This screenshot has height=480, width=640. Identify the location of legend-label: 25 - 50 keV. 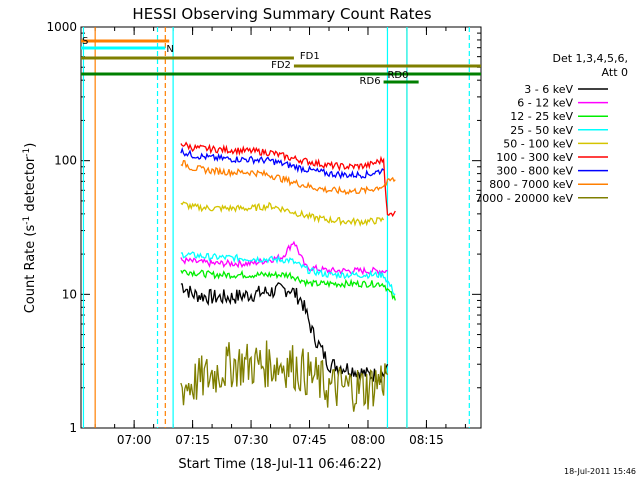
(541, 130).